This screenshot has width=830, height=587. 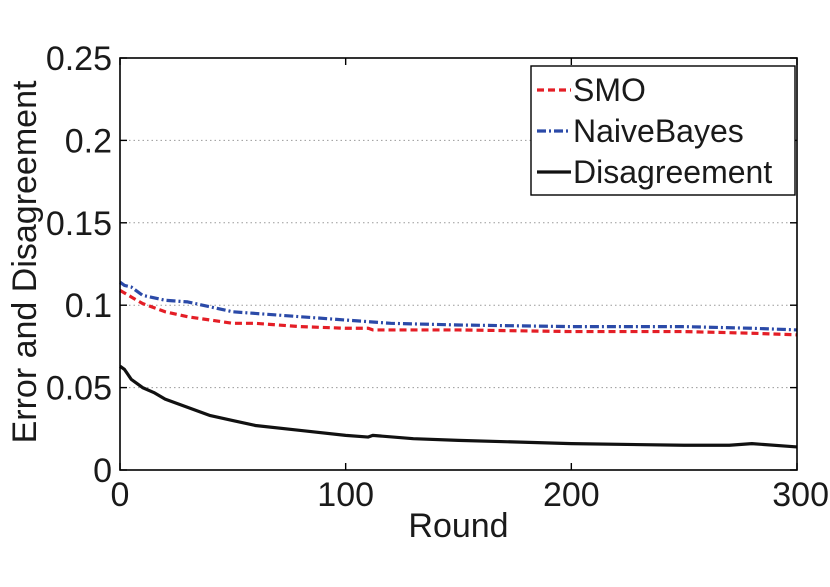 I want to click on x-tick-label: 300, so click(x=800, y=495).